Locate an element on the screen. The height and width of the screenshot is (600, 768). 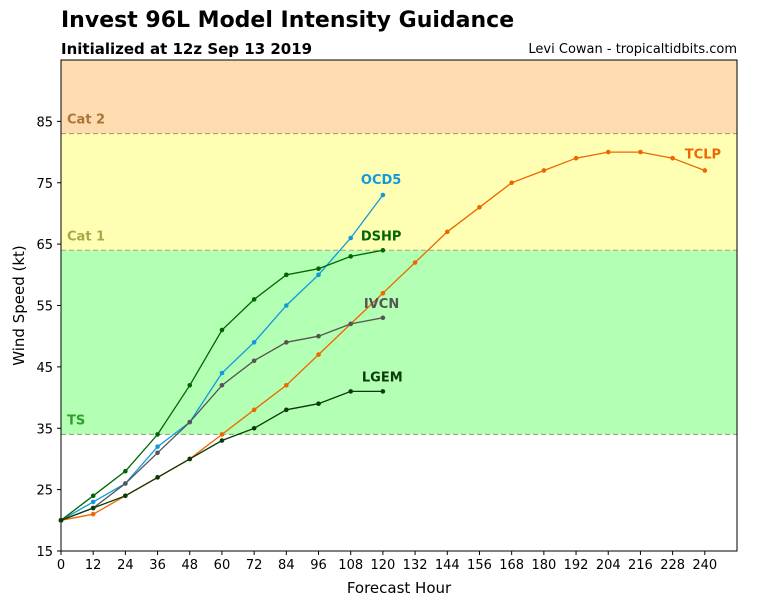
x-tick-label: 156 is located at coordinates (479, 565).